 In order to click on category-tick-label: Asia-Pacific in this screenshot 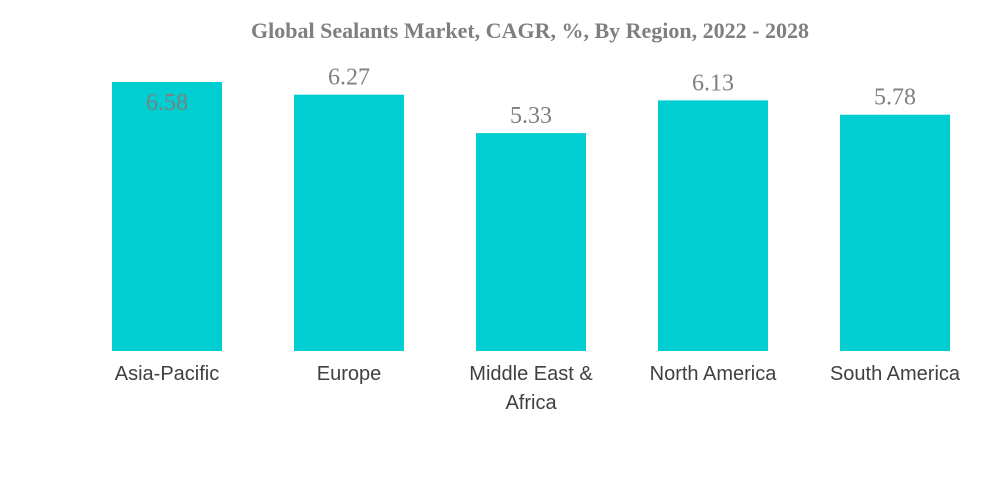, I will do `click(167, 374)`.